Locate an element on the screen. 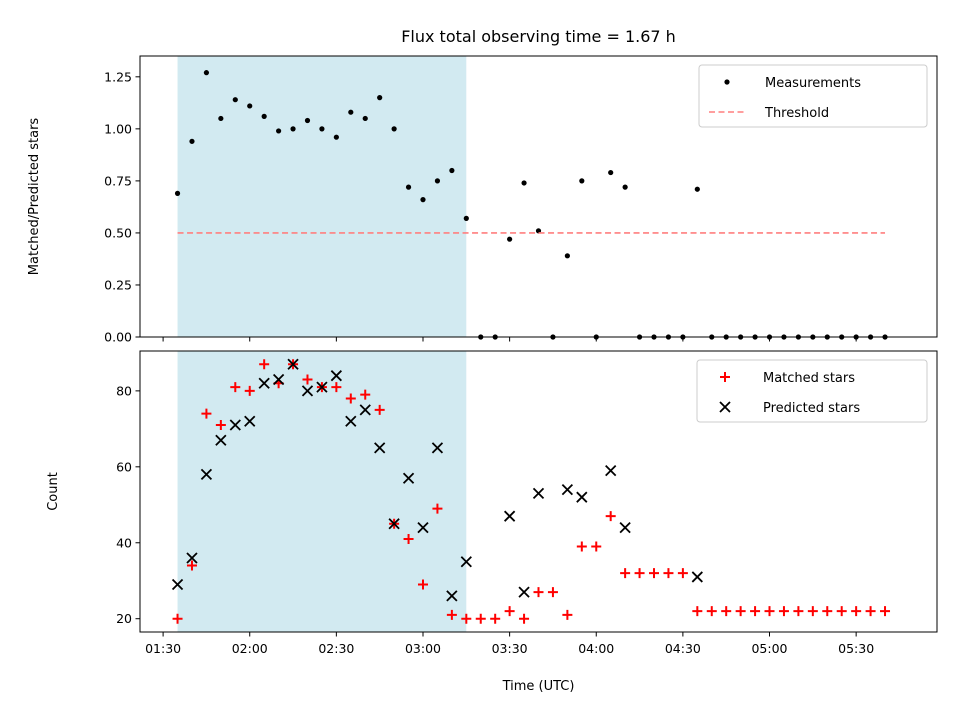 This screenshot has width=960, height=720. legend: Matched stars Predicted stars is located at coordinates (812, 391).